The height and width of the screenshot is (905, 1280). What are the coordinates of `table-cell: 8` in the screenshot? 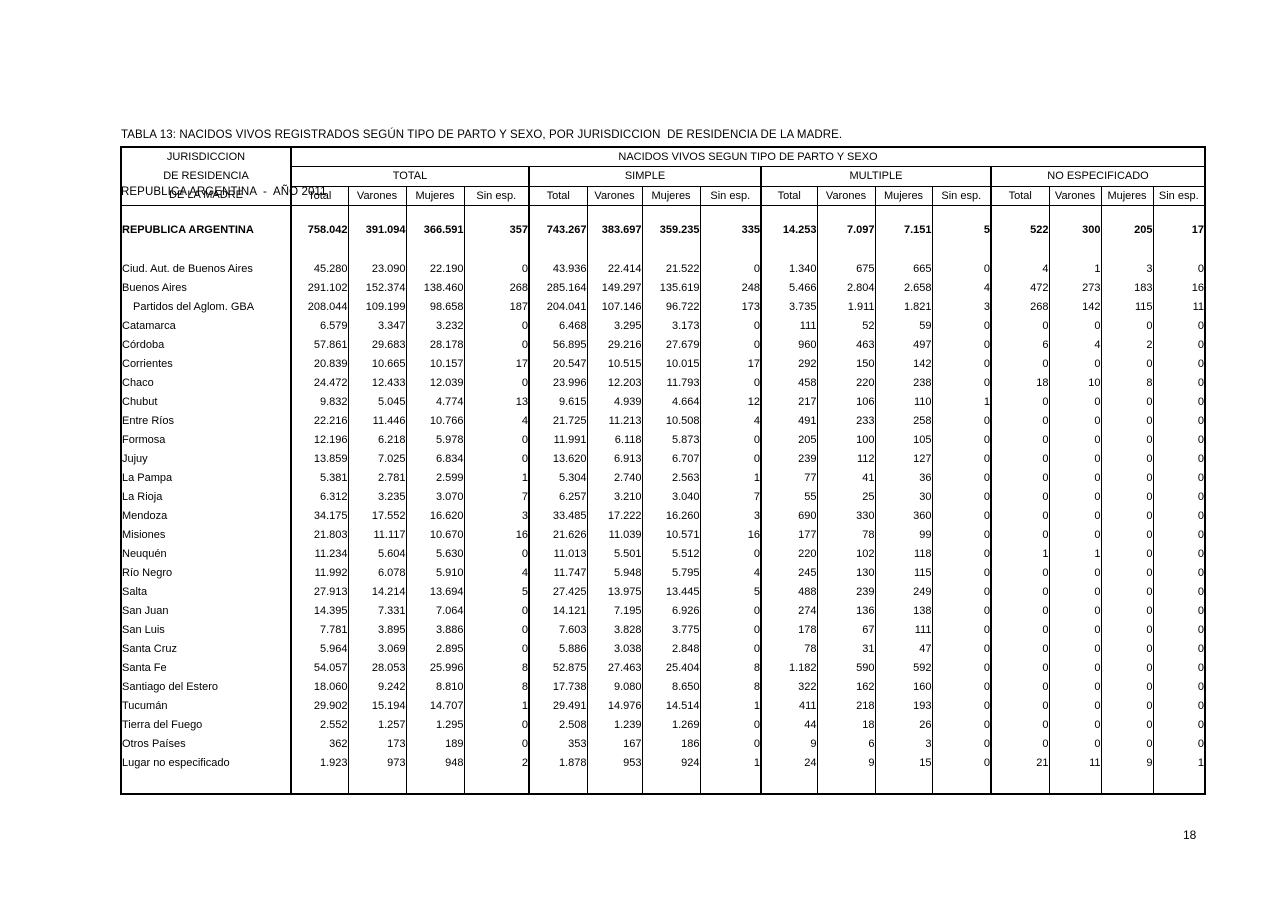 It's located at (496, 687).